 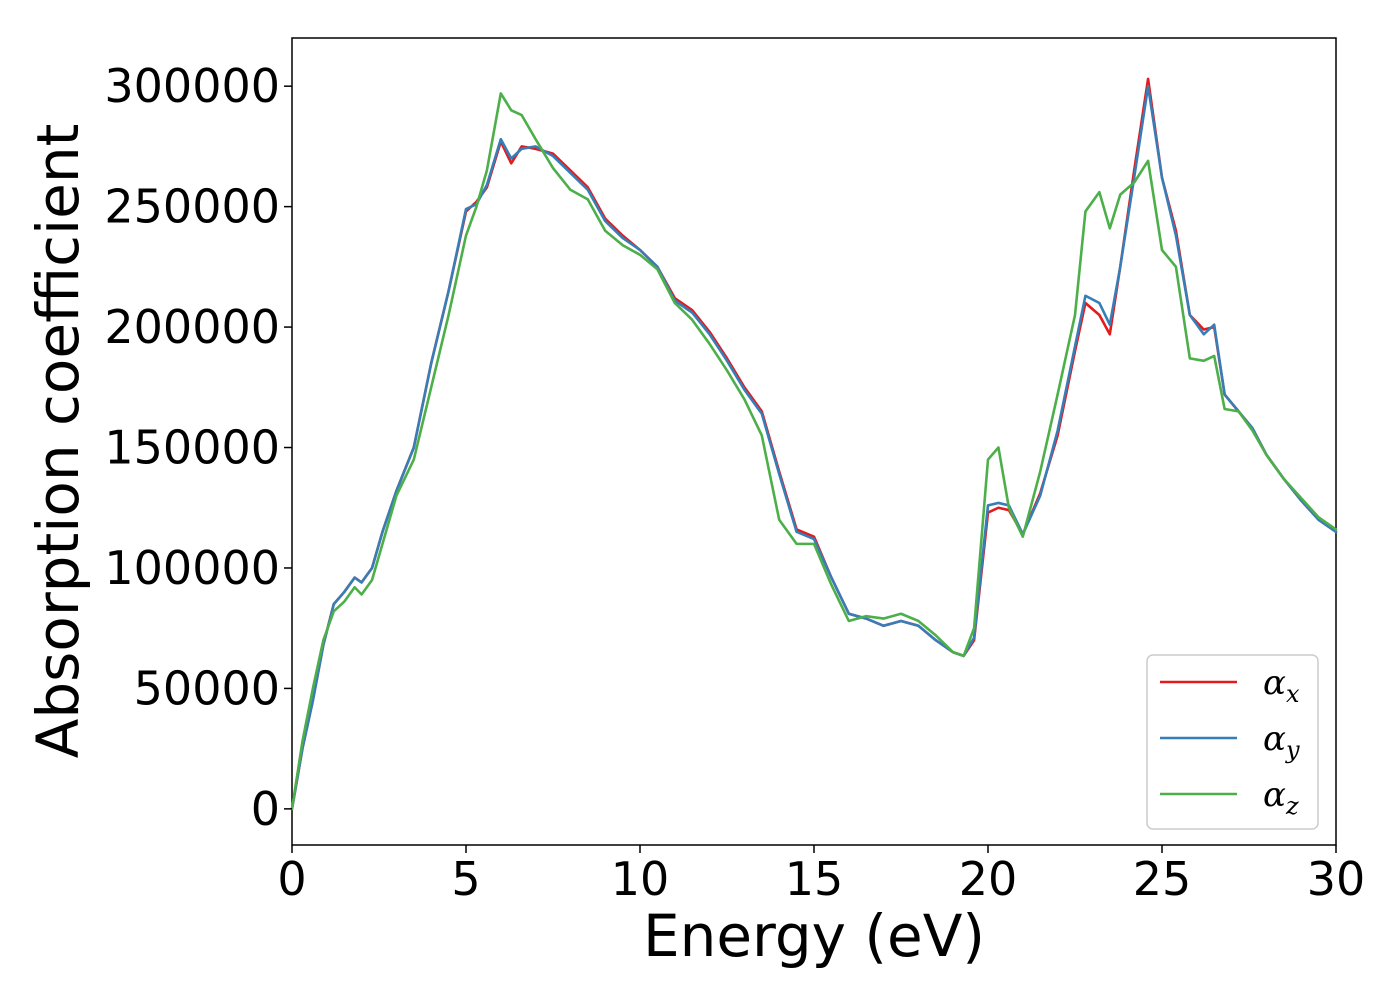 I want to click on y-axis-ticks: 0 50000 100000 150000 200000 250000 300000, so click(x=198, y=447).